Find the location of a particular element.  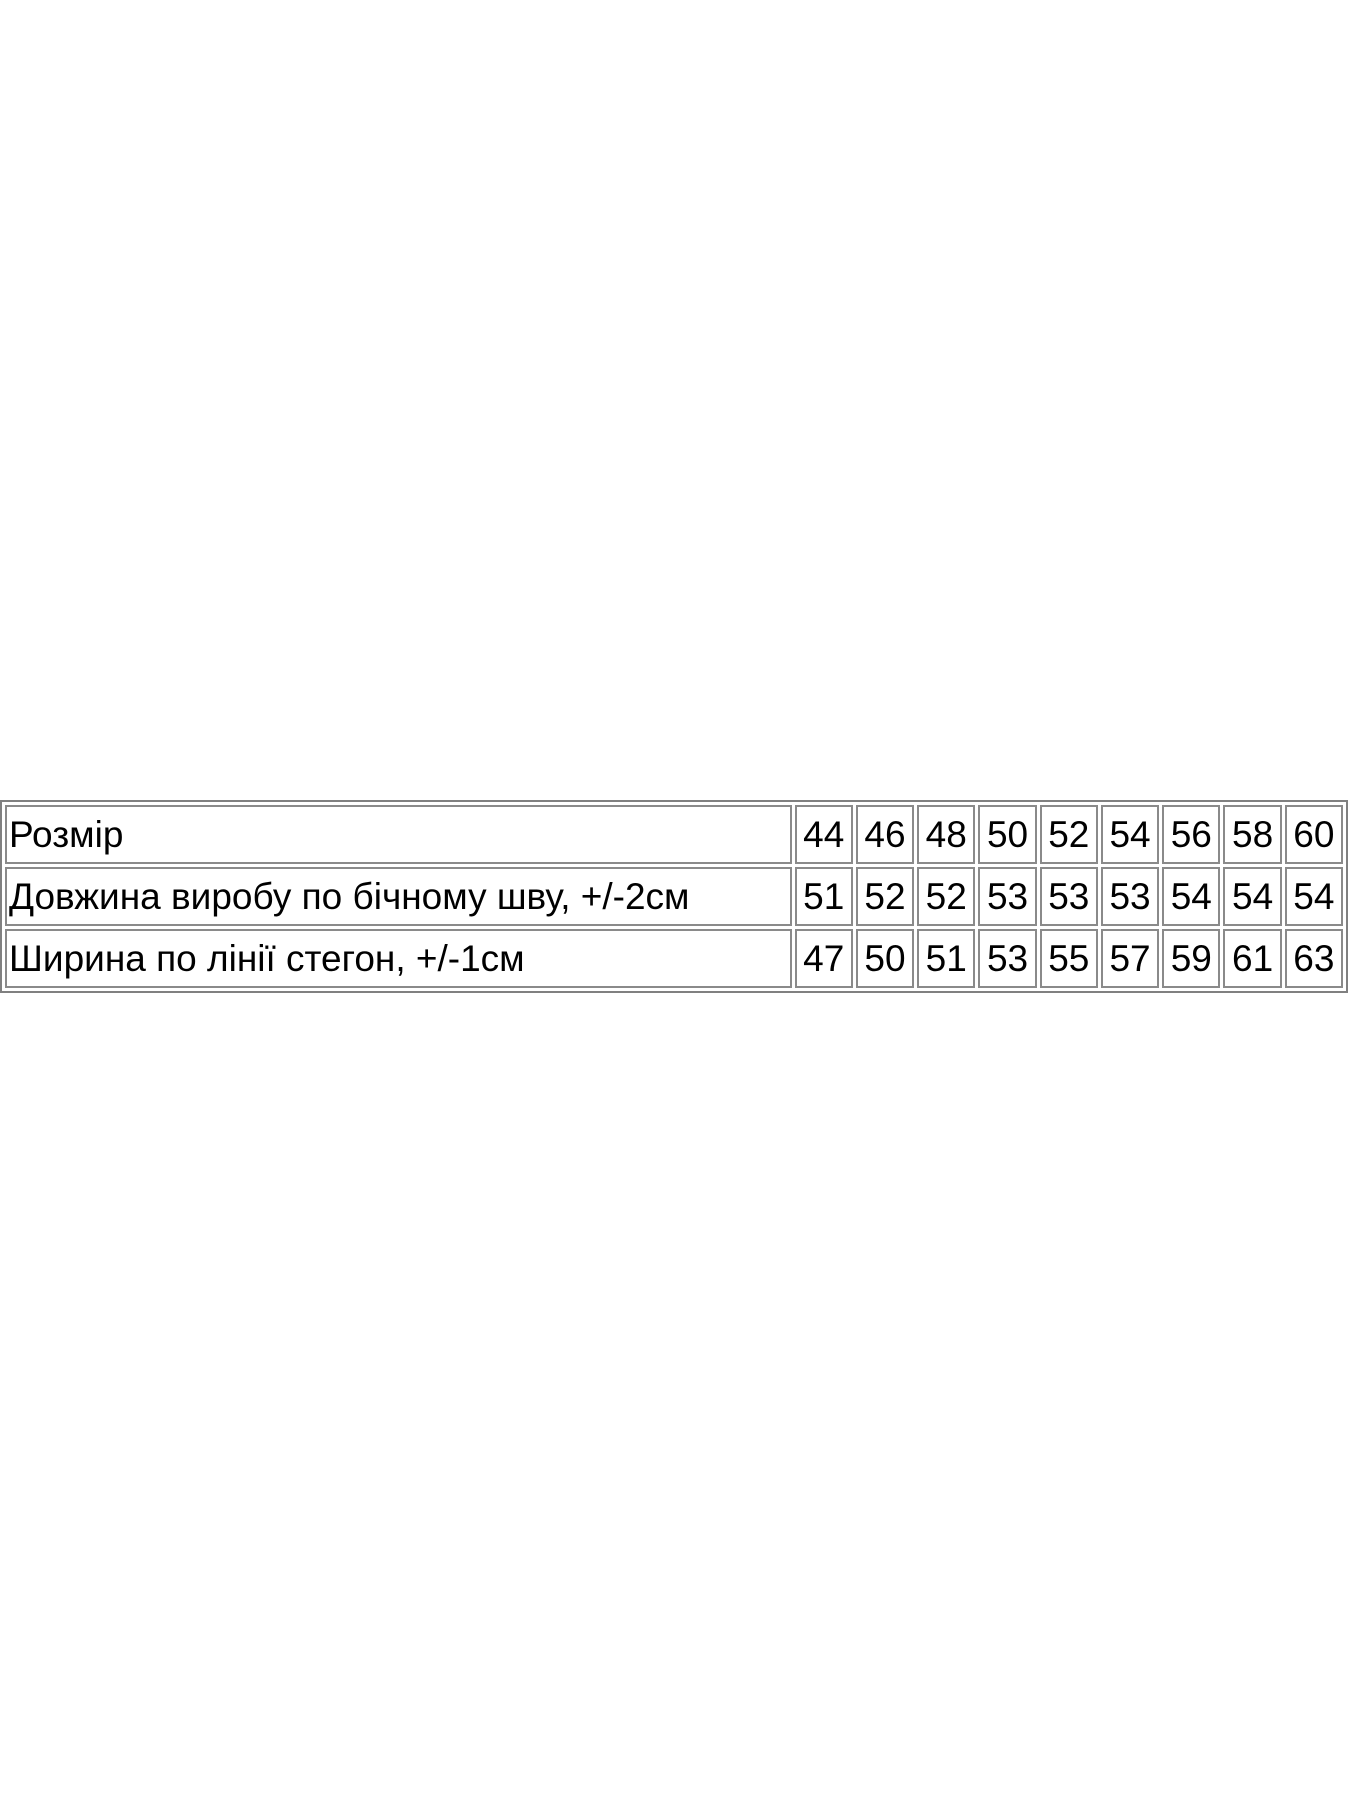

table-cell: 55 is located at coordinates (1068, 958).